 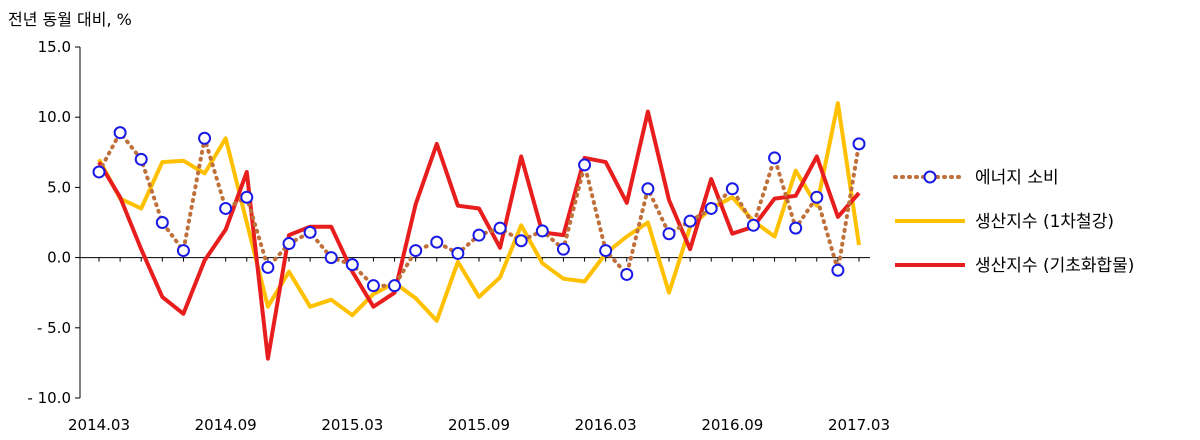 I want to click on legend-label: 생산지수 (기초화합물), so click(x=1054, y=266).